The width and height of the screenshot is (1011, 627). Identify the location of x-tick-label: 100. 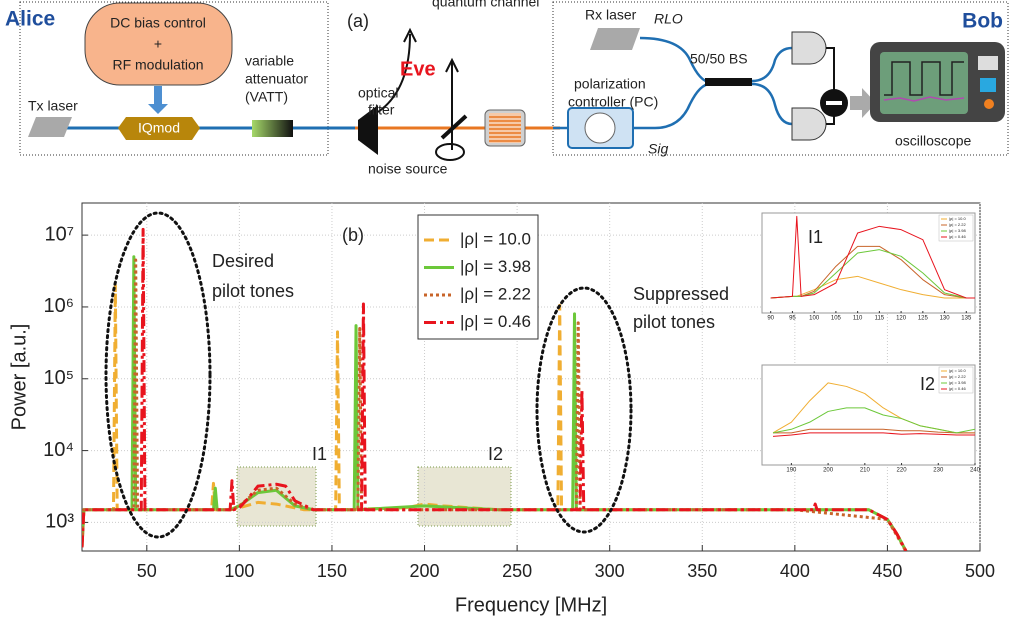
(239, 571).